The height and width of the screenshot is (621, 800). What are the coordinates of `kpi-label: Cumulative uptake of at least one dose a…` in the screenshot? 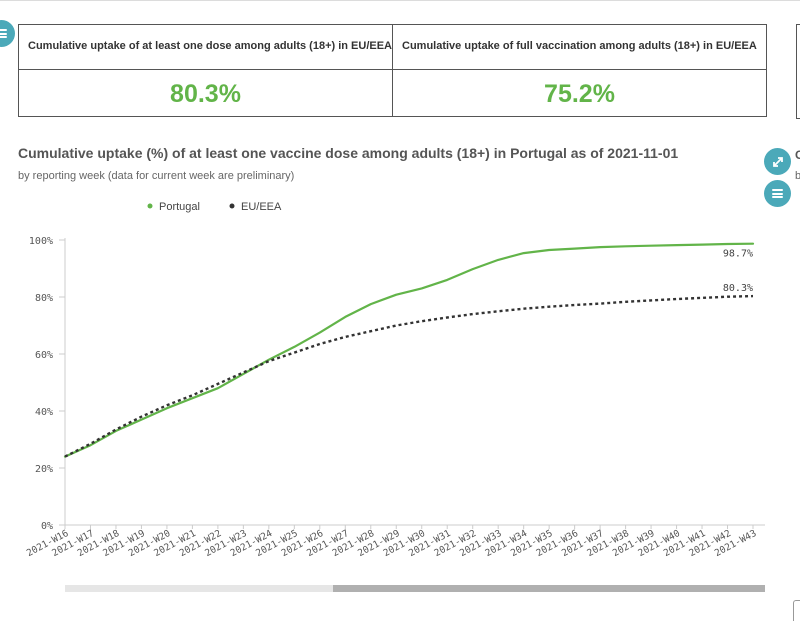 It's located at (205, 47).